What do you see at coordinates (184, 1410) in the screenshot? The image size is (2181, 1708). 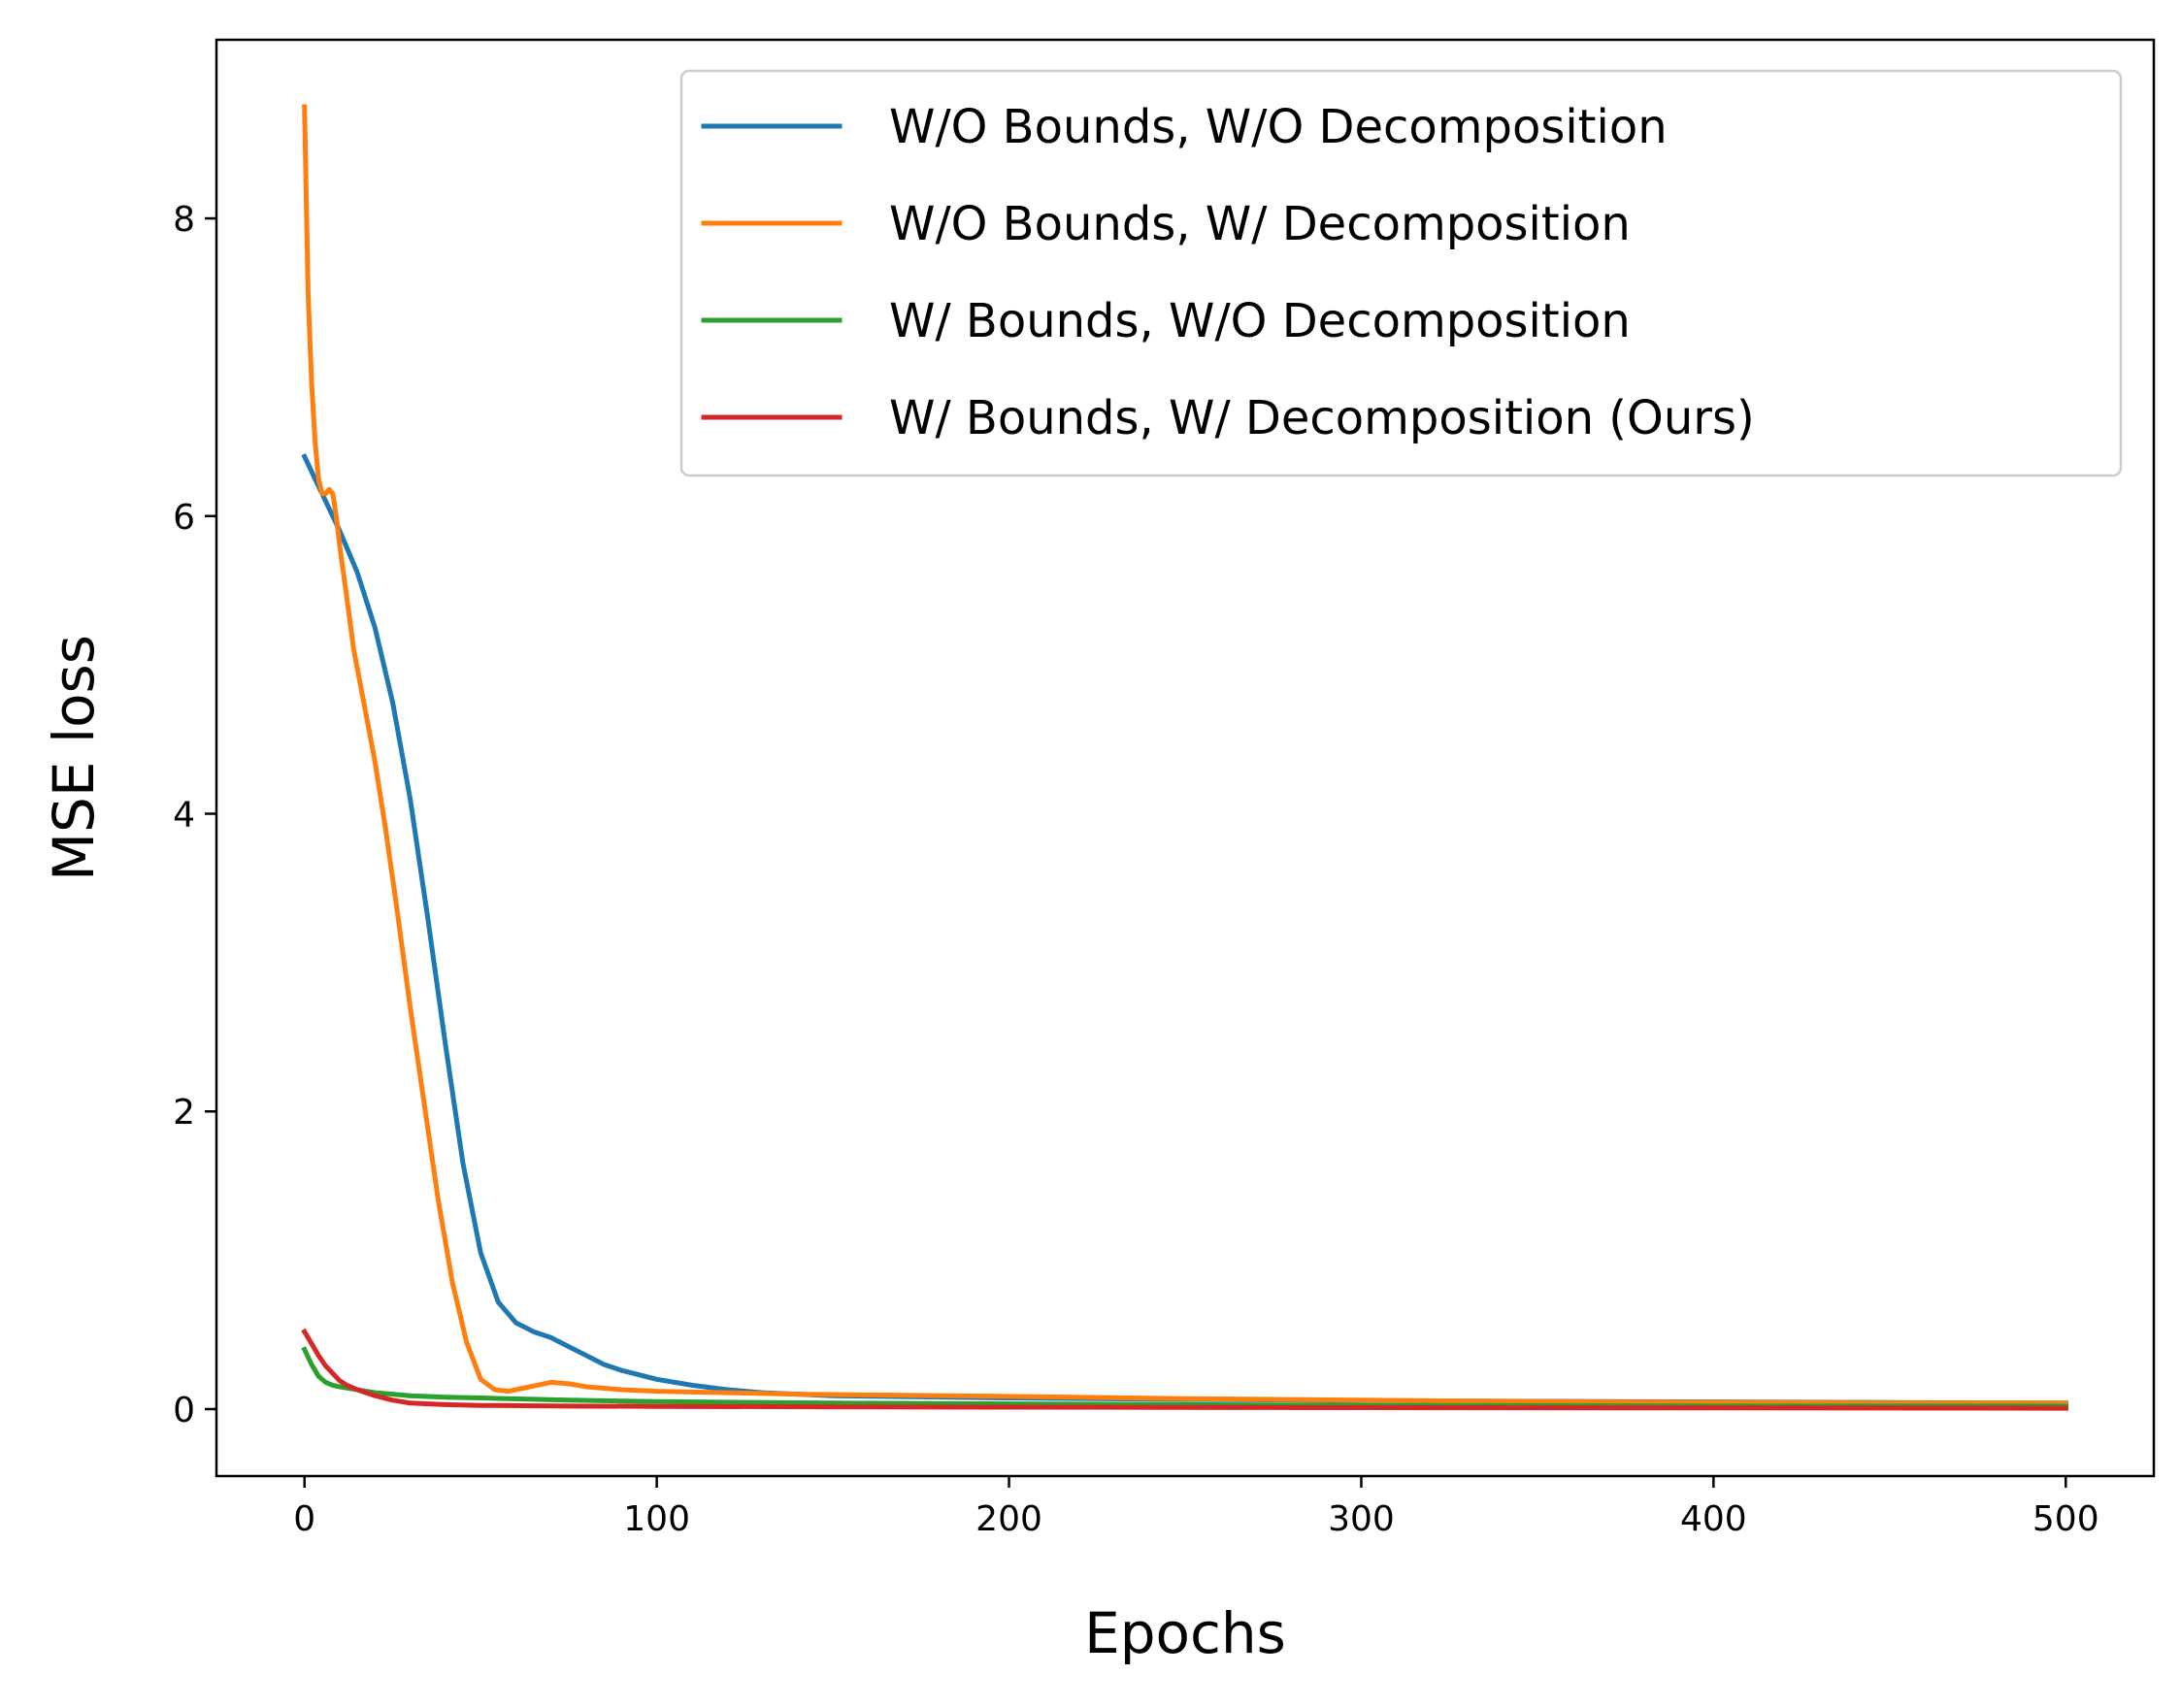 I see `y-tick-label: 0` at bounding box center [184, 1410].